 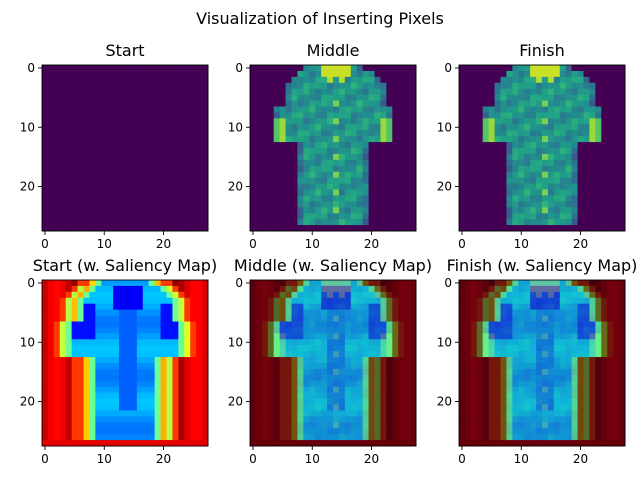 I want to click on axes-frame, so click(x=542, y=363).